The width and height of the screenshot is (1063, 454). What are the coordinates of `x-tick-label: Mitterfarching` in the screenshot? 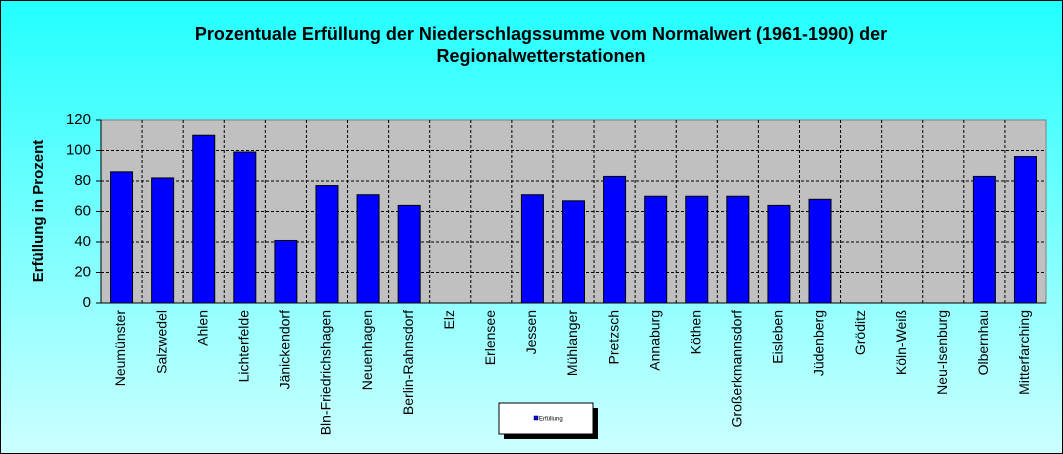 It's located at (1024, 352).